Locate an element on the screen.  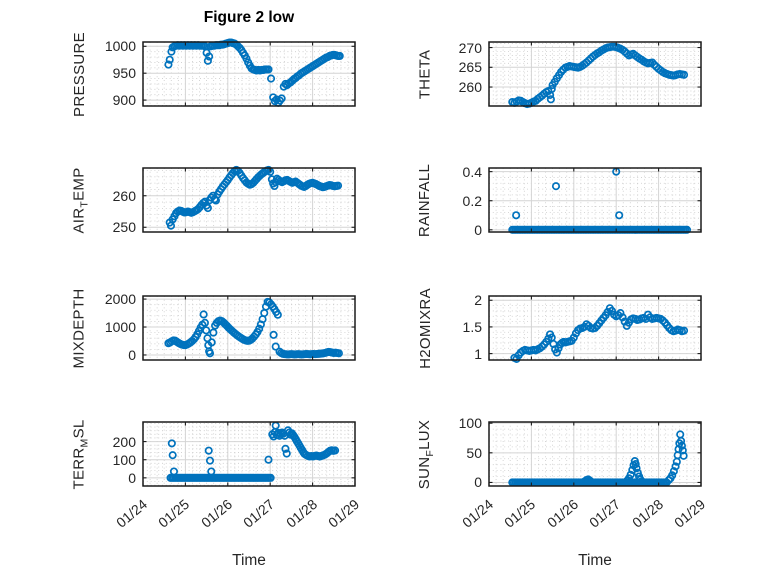
pressure-plot is located at coordinates (249, 72).